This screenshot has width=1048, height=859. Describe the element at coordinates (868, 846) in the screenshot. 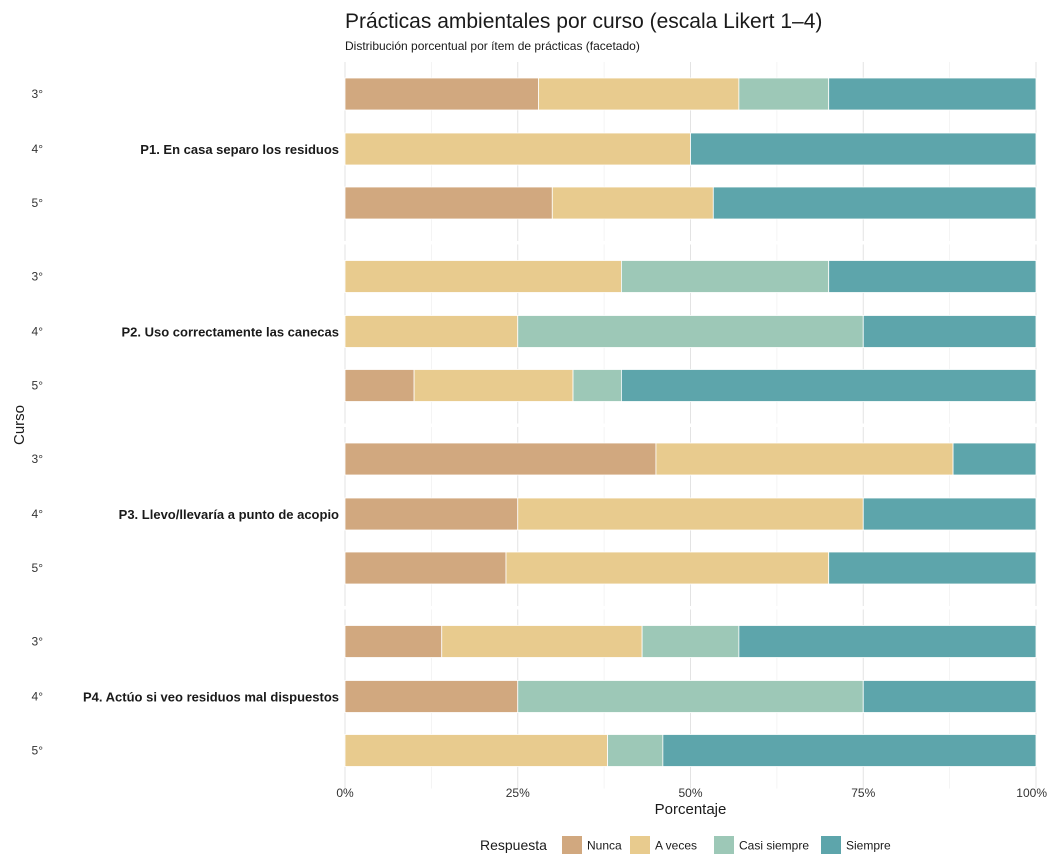

I see `legend-label: Siempre` at that location.